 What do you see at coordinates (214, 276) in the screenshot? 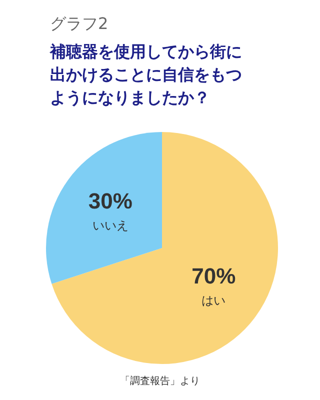
I see `data-label: 70%` at bounding box center [214, 276].